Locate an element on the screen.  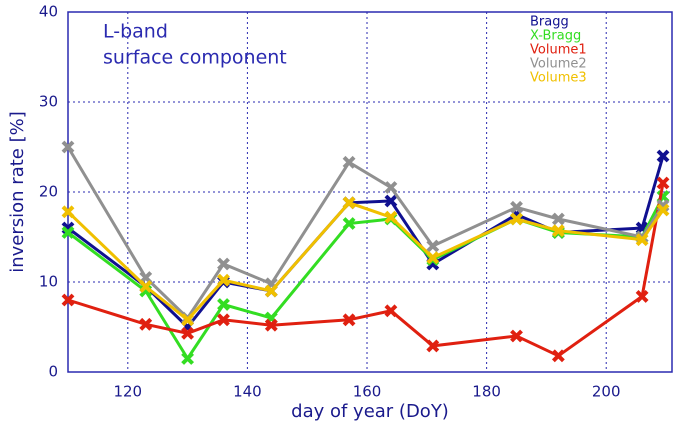
y-axis-label: inversion rate [%] is located at coordinates (17, 192).